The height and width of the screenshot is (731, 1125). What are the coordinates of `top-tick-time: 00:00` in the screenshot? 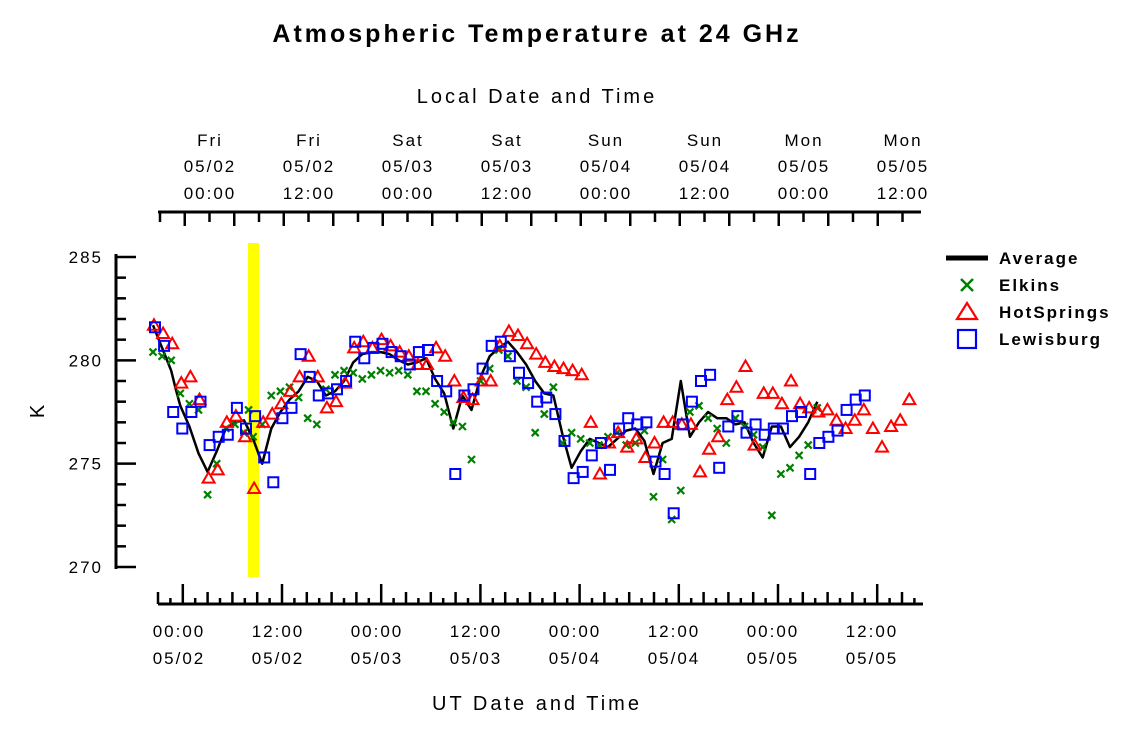 It's located at (606, 193).